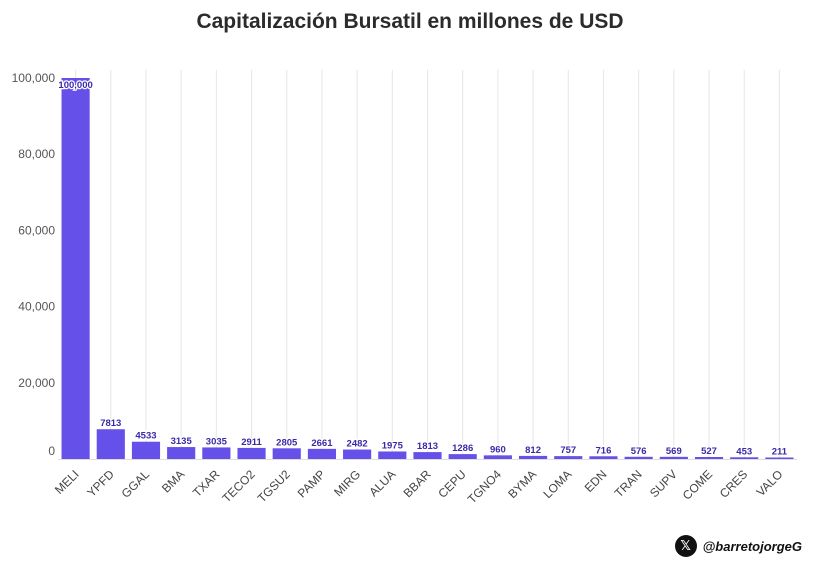  I want to click on bar-ypfd, so click(110, 444).